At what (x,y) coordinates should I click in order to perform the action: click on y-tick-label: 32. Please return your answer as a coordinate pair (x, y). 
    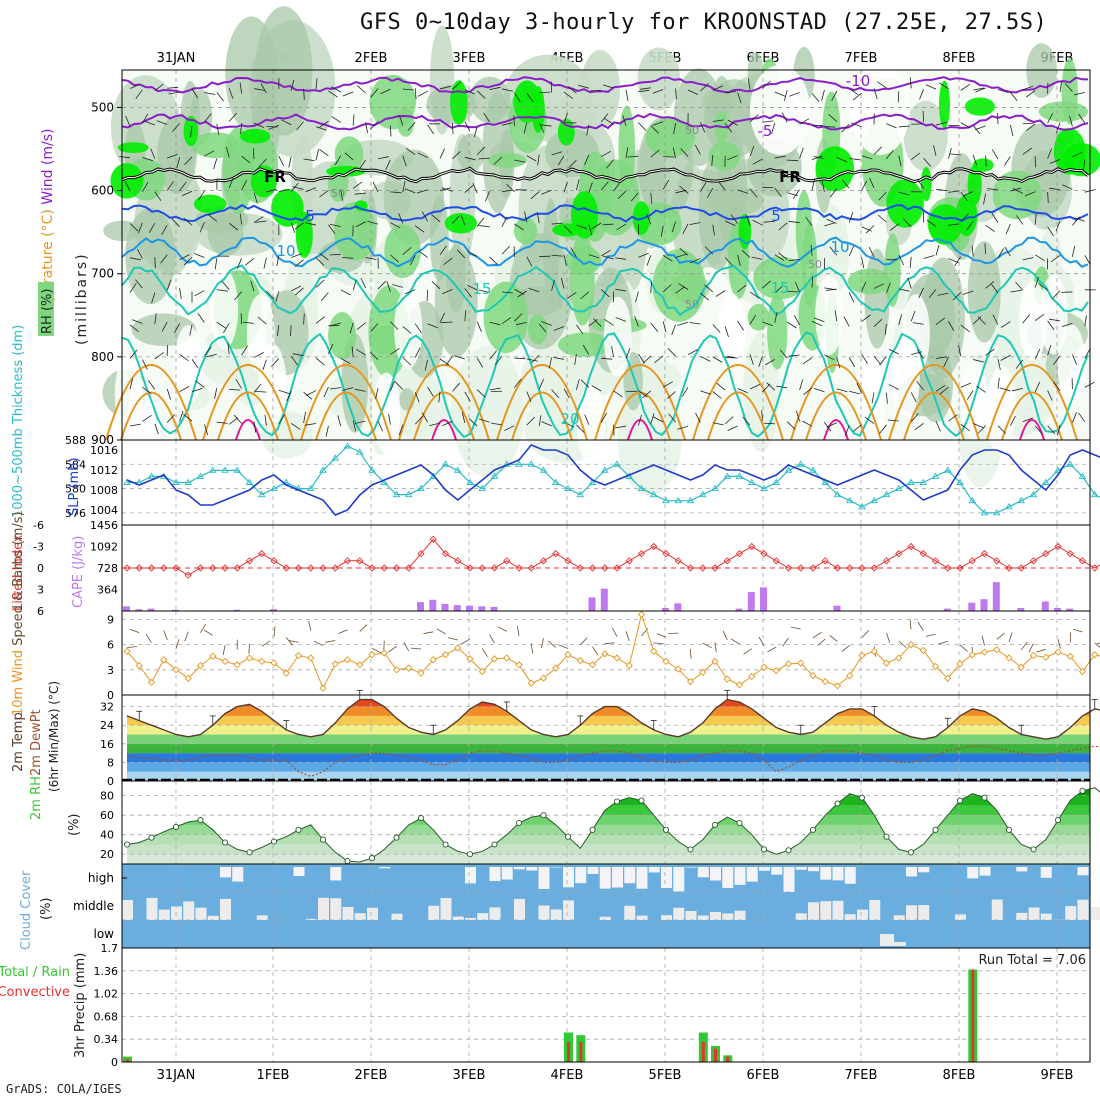
    Looking at the image, I should click on (107, 707).